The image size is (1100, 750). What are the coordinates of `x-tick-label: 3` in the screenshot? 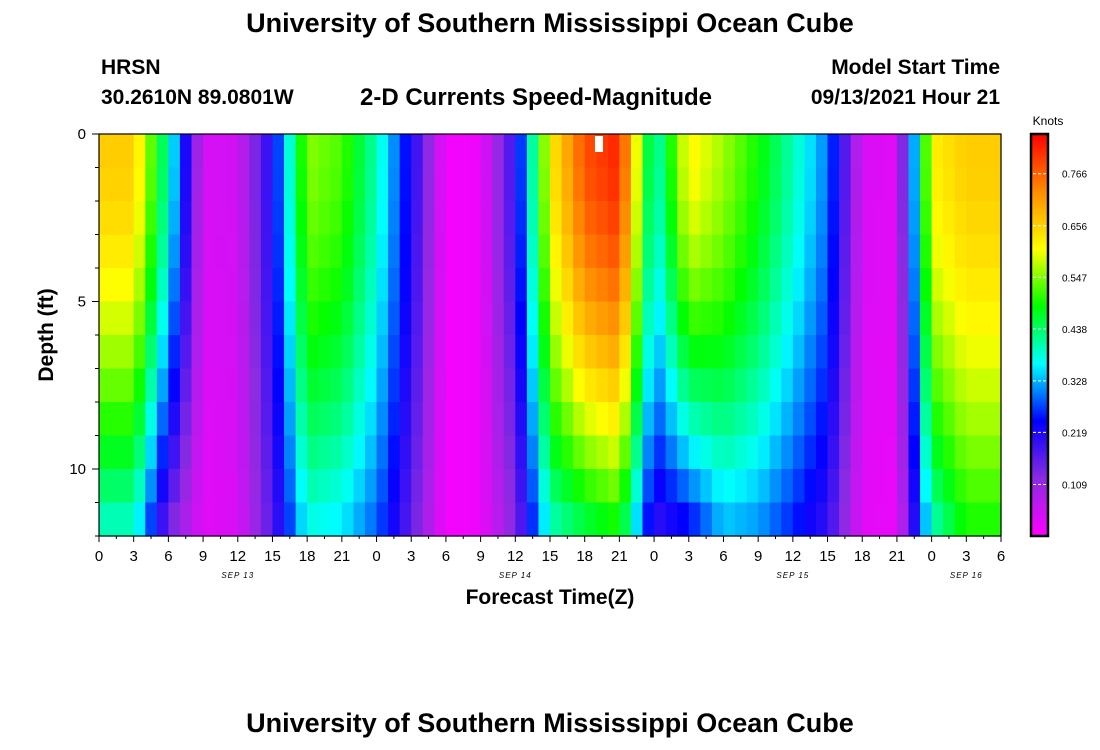 It's located at (689, 556).